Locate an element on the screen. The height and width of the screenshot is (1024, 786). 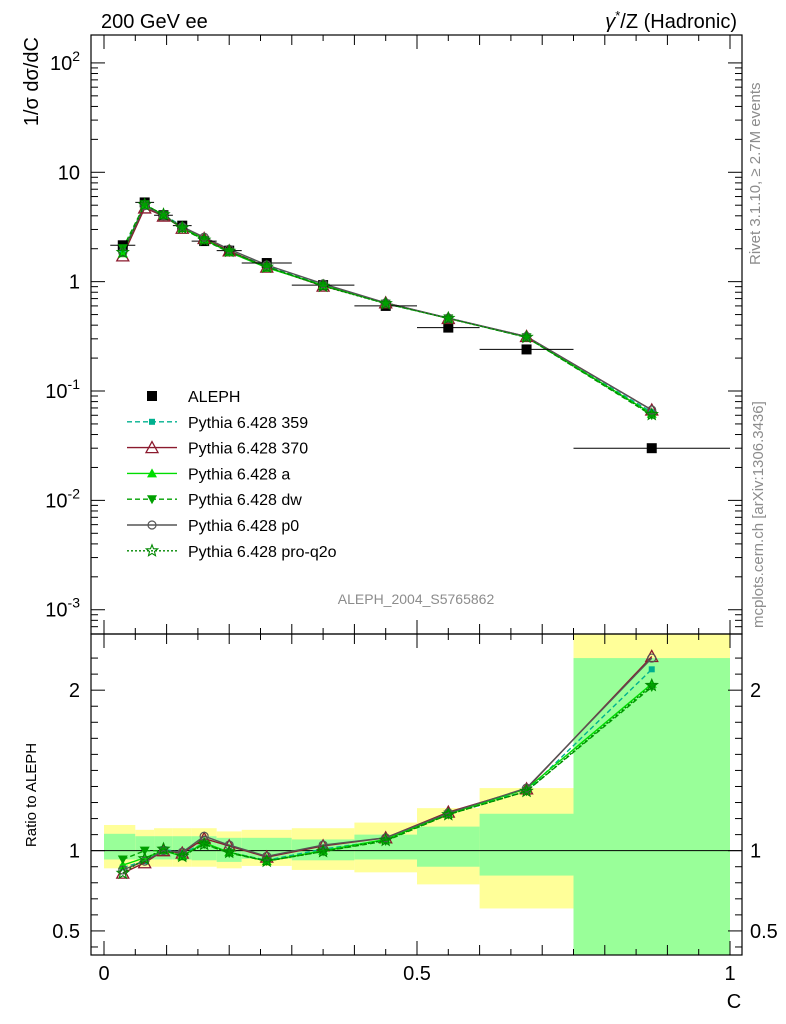
legend-marker-pp0 is located at coordinates (152, 525).